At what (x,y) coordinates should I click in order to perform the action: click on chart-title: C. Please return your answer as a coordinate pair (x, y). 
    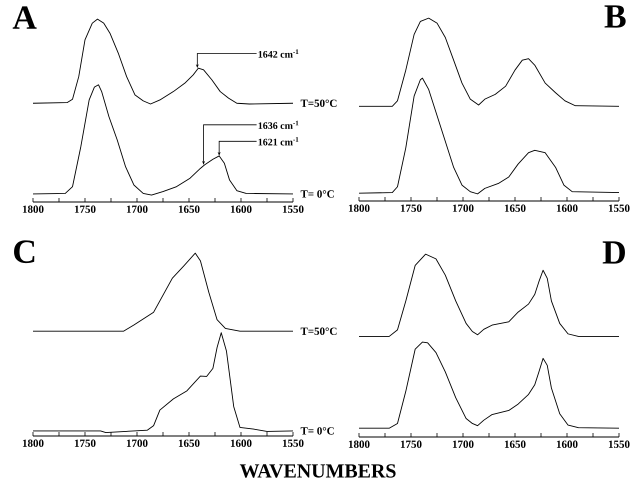
    Looking at the image, I should click on (24, 252).